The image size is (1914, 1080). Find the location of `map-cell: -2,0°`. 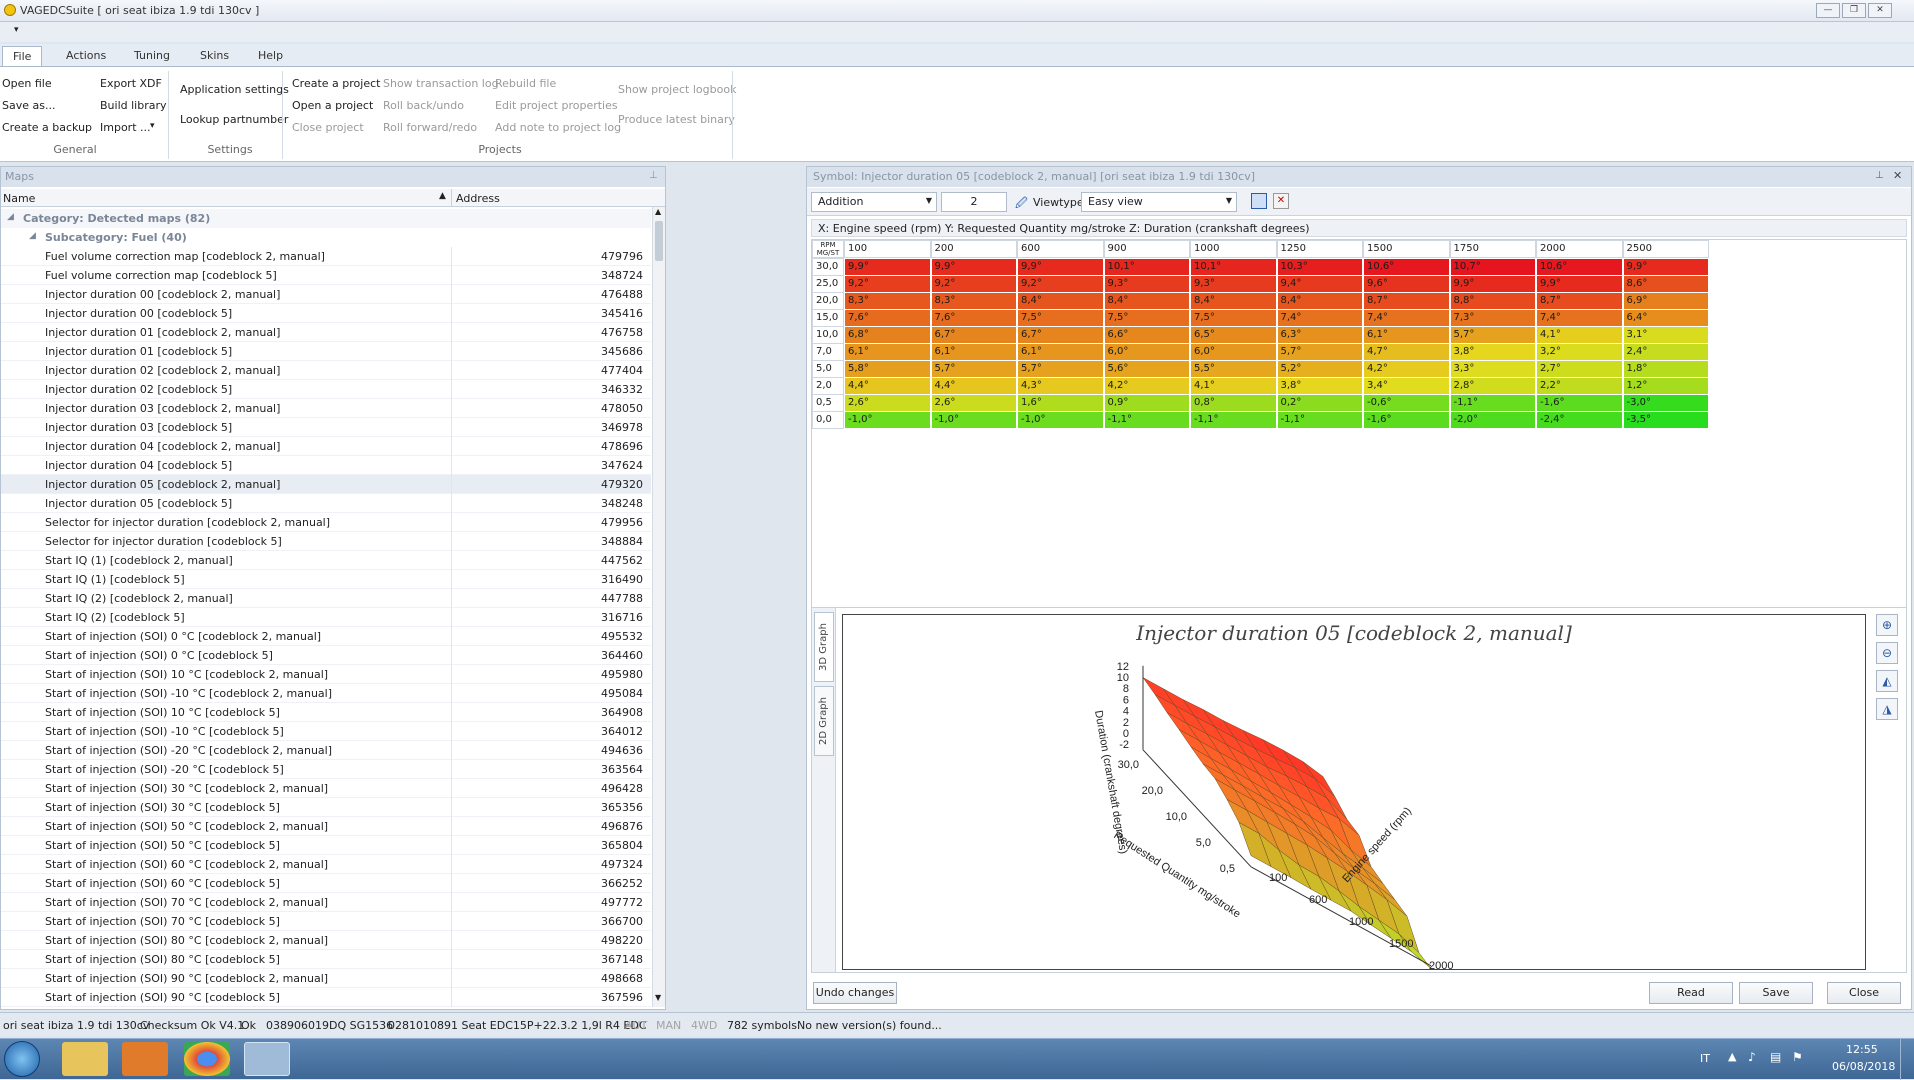

map-cell: -2,0° is located at coordinates (1492, 420).